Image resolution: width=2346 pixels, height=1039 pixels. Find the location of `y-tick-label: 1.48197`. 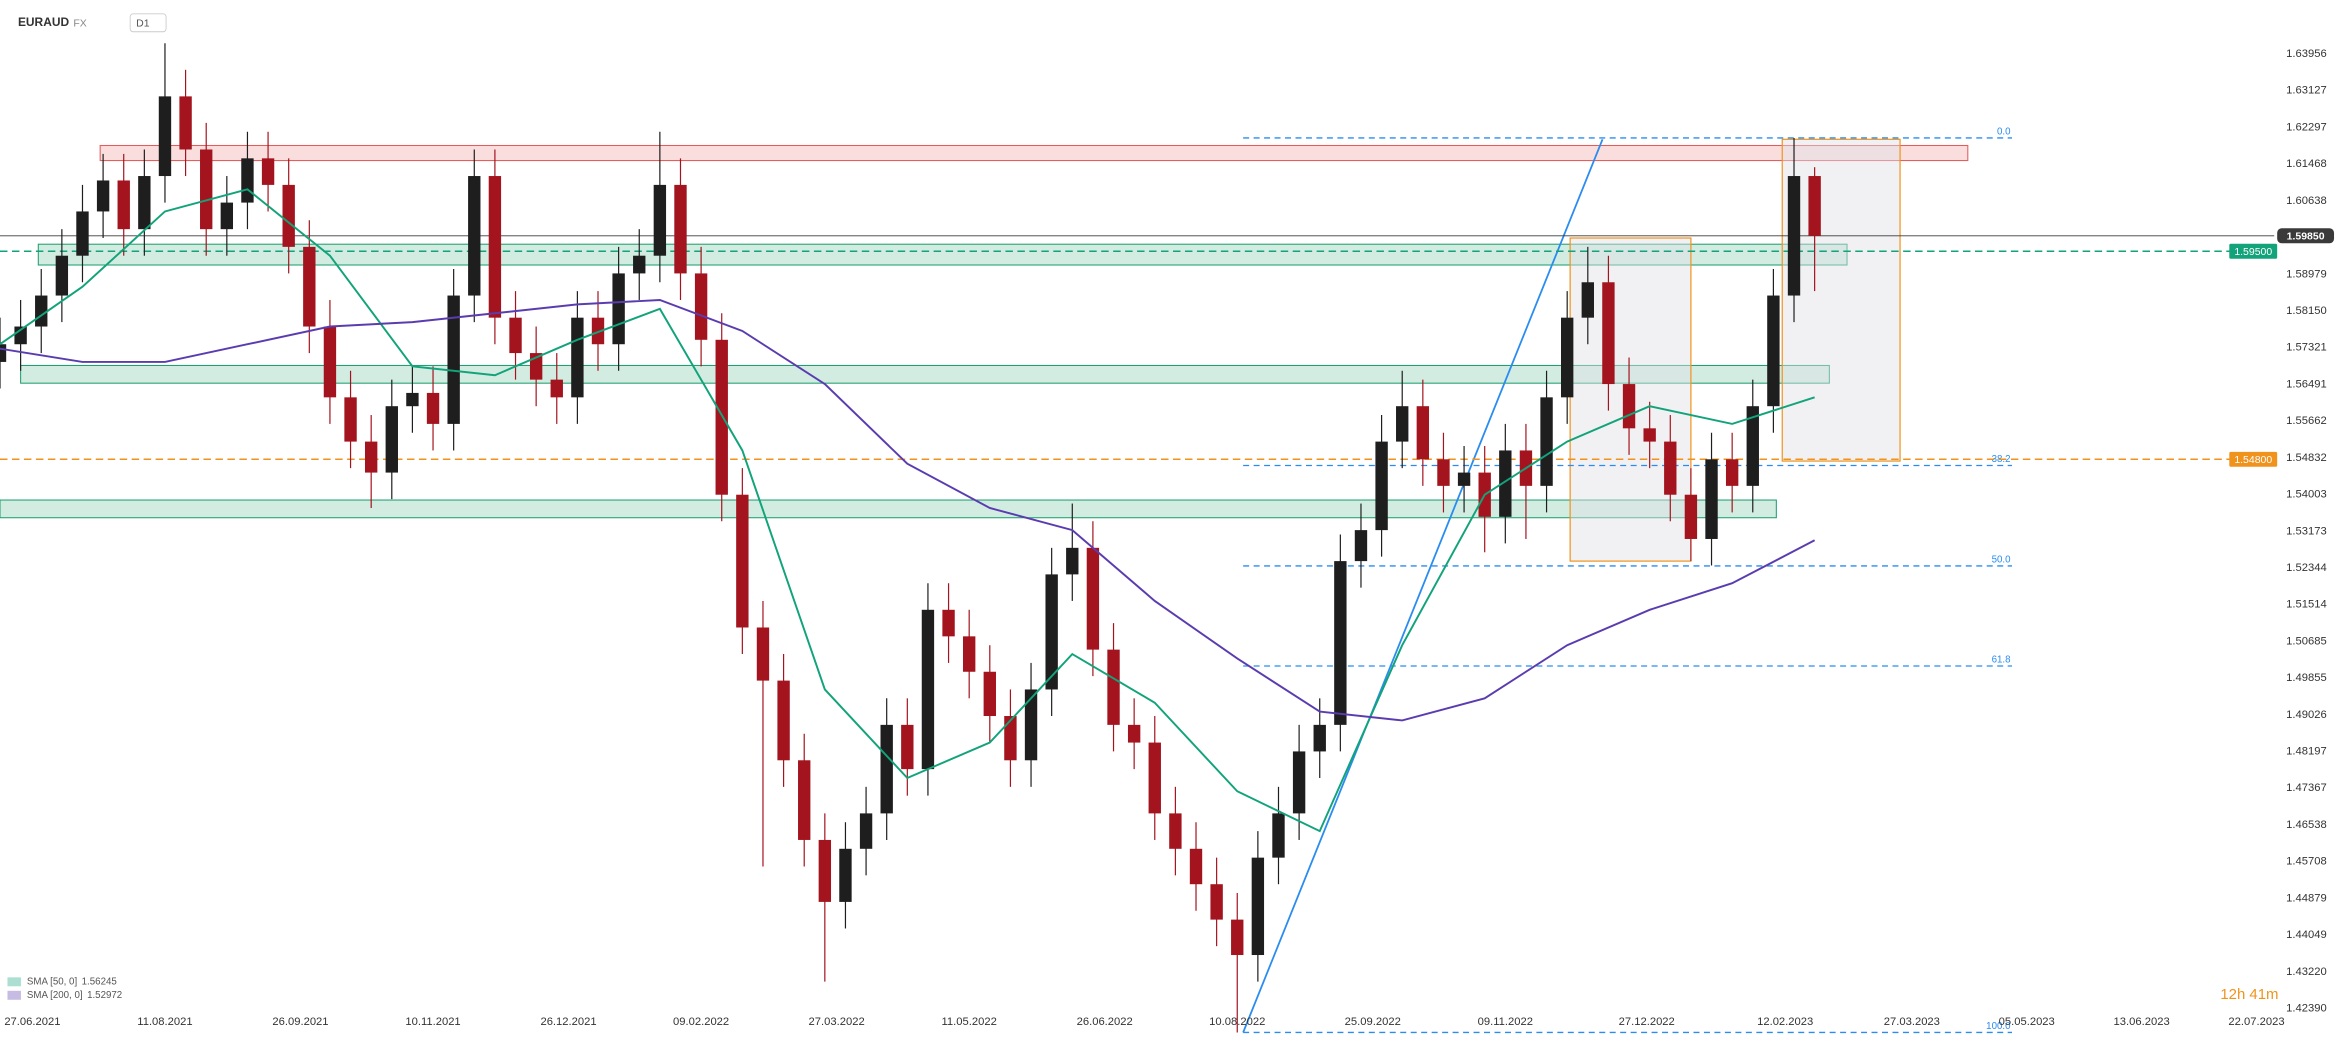

y-tick-label: 1.48197 is located at coordinates (2306, 752).